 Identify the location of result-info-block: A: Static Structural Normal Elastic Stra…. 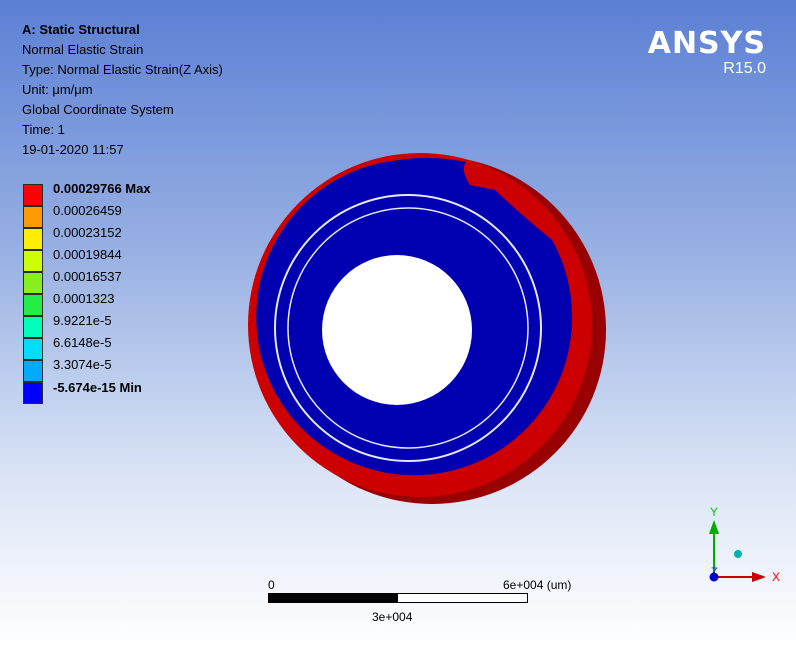
(122, 90).